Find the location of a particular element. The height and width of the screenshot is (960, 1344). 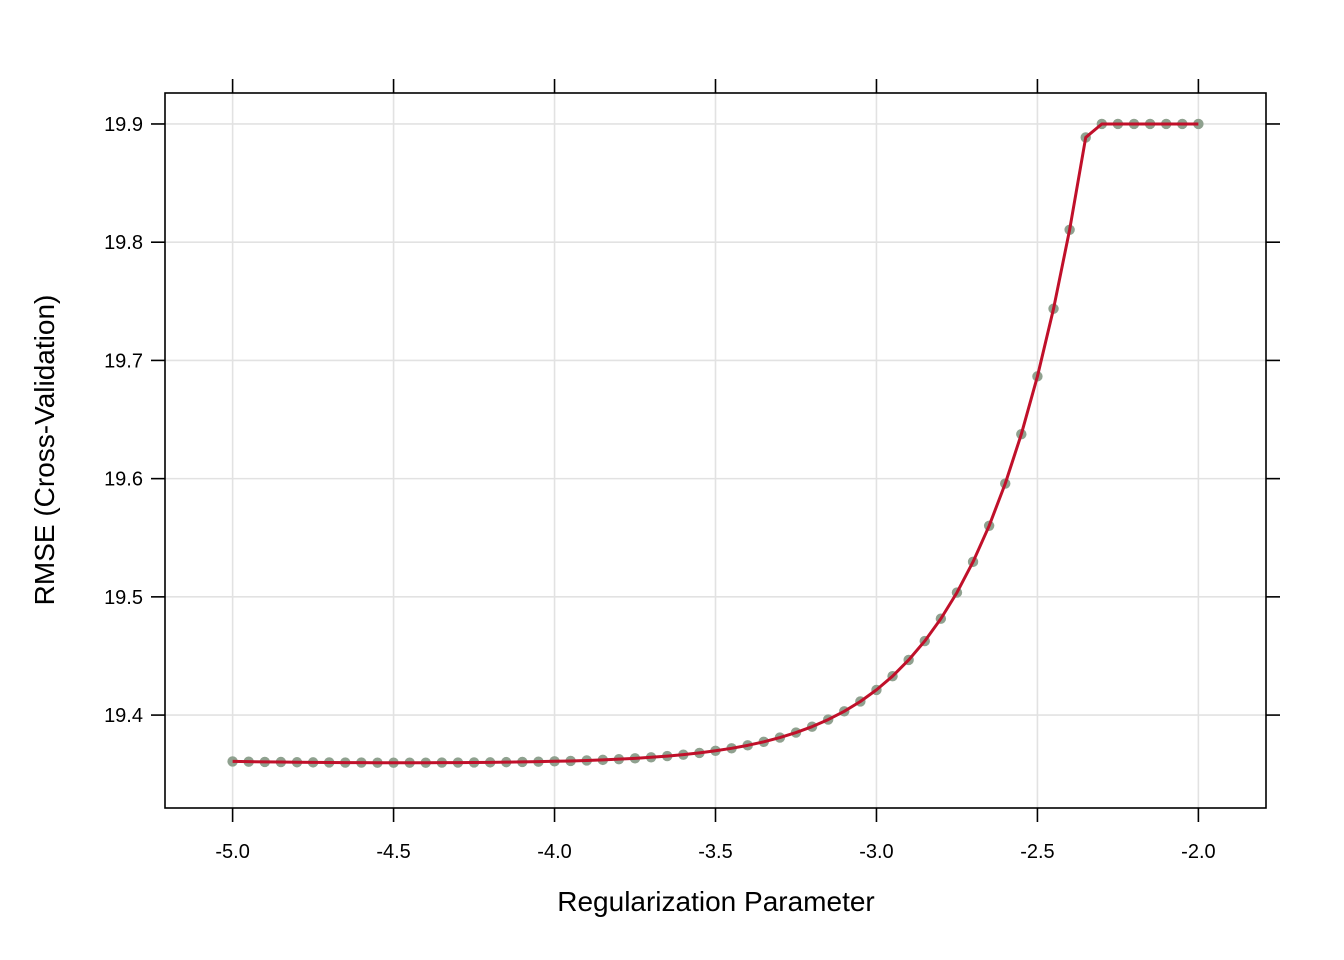

x-tick-label: -2.0 is located at coordinates (1198, 852).